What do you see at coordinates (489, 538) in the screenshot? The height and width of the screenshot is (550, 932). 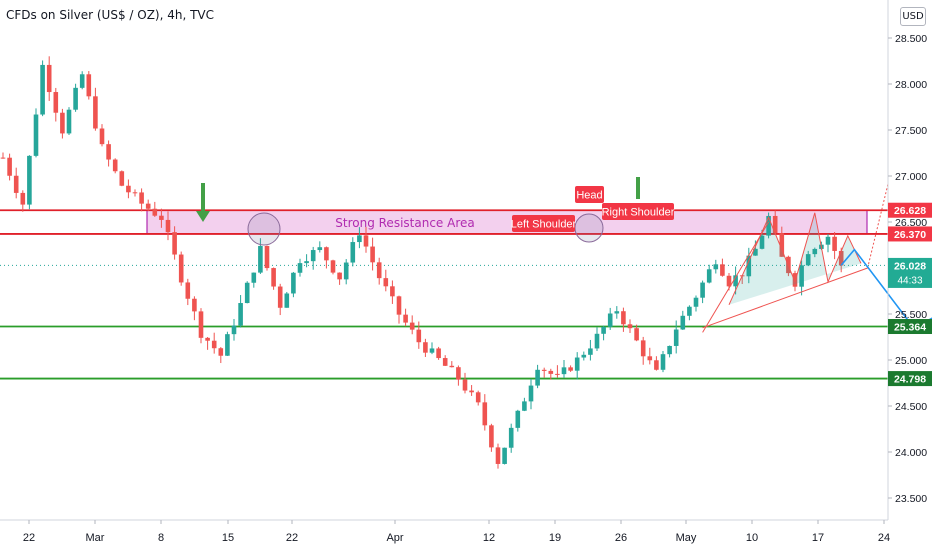 I see `x-tick-label: 12` at bounding box center [489, 538].